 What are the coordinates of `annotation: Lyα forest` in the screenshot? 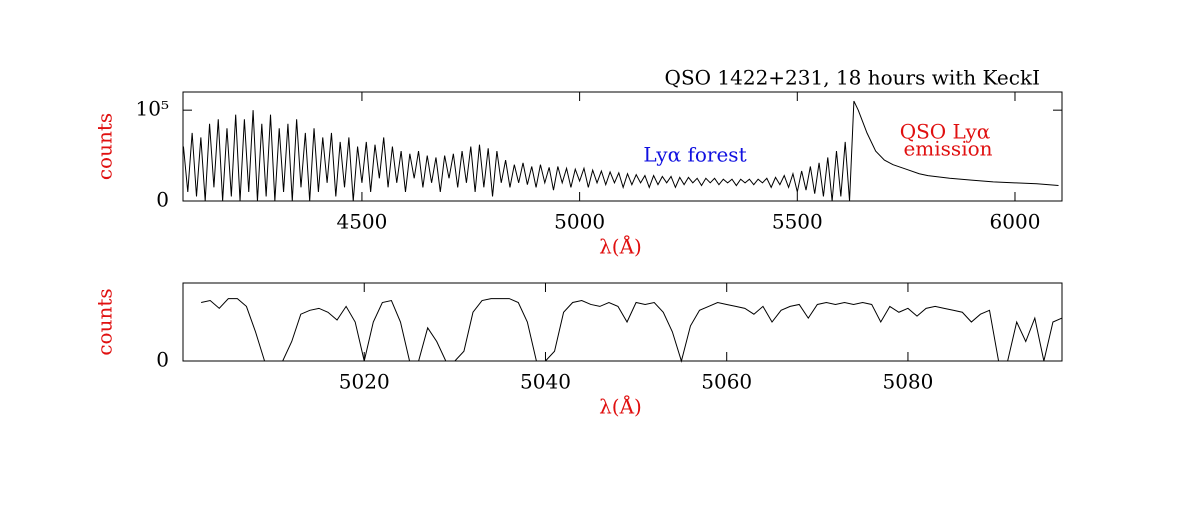 It's located at (694, 155).